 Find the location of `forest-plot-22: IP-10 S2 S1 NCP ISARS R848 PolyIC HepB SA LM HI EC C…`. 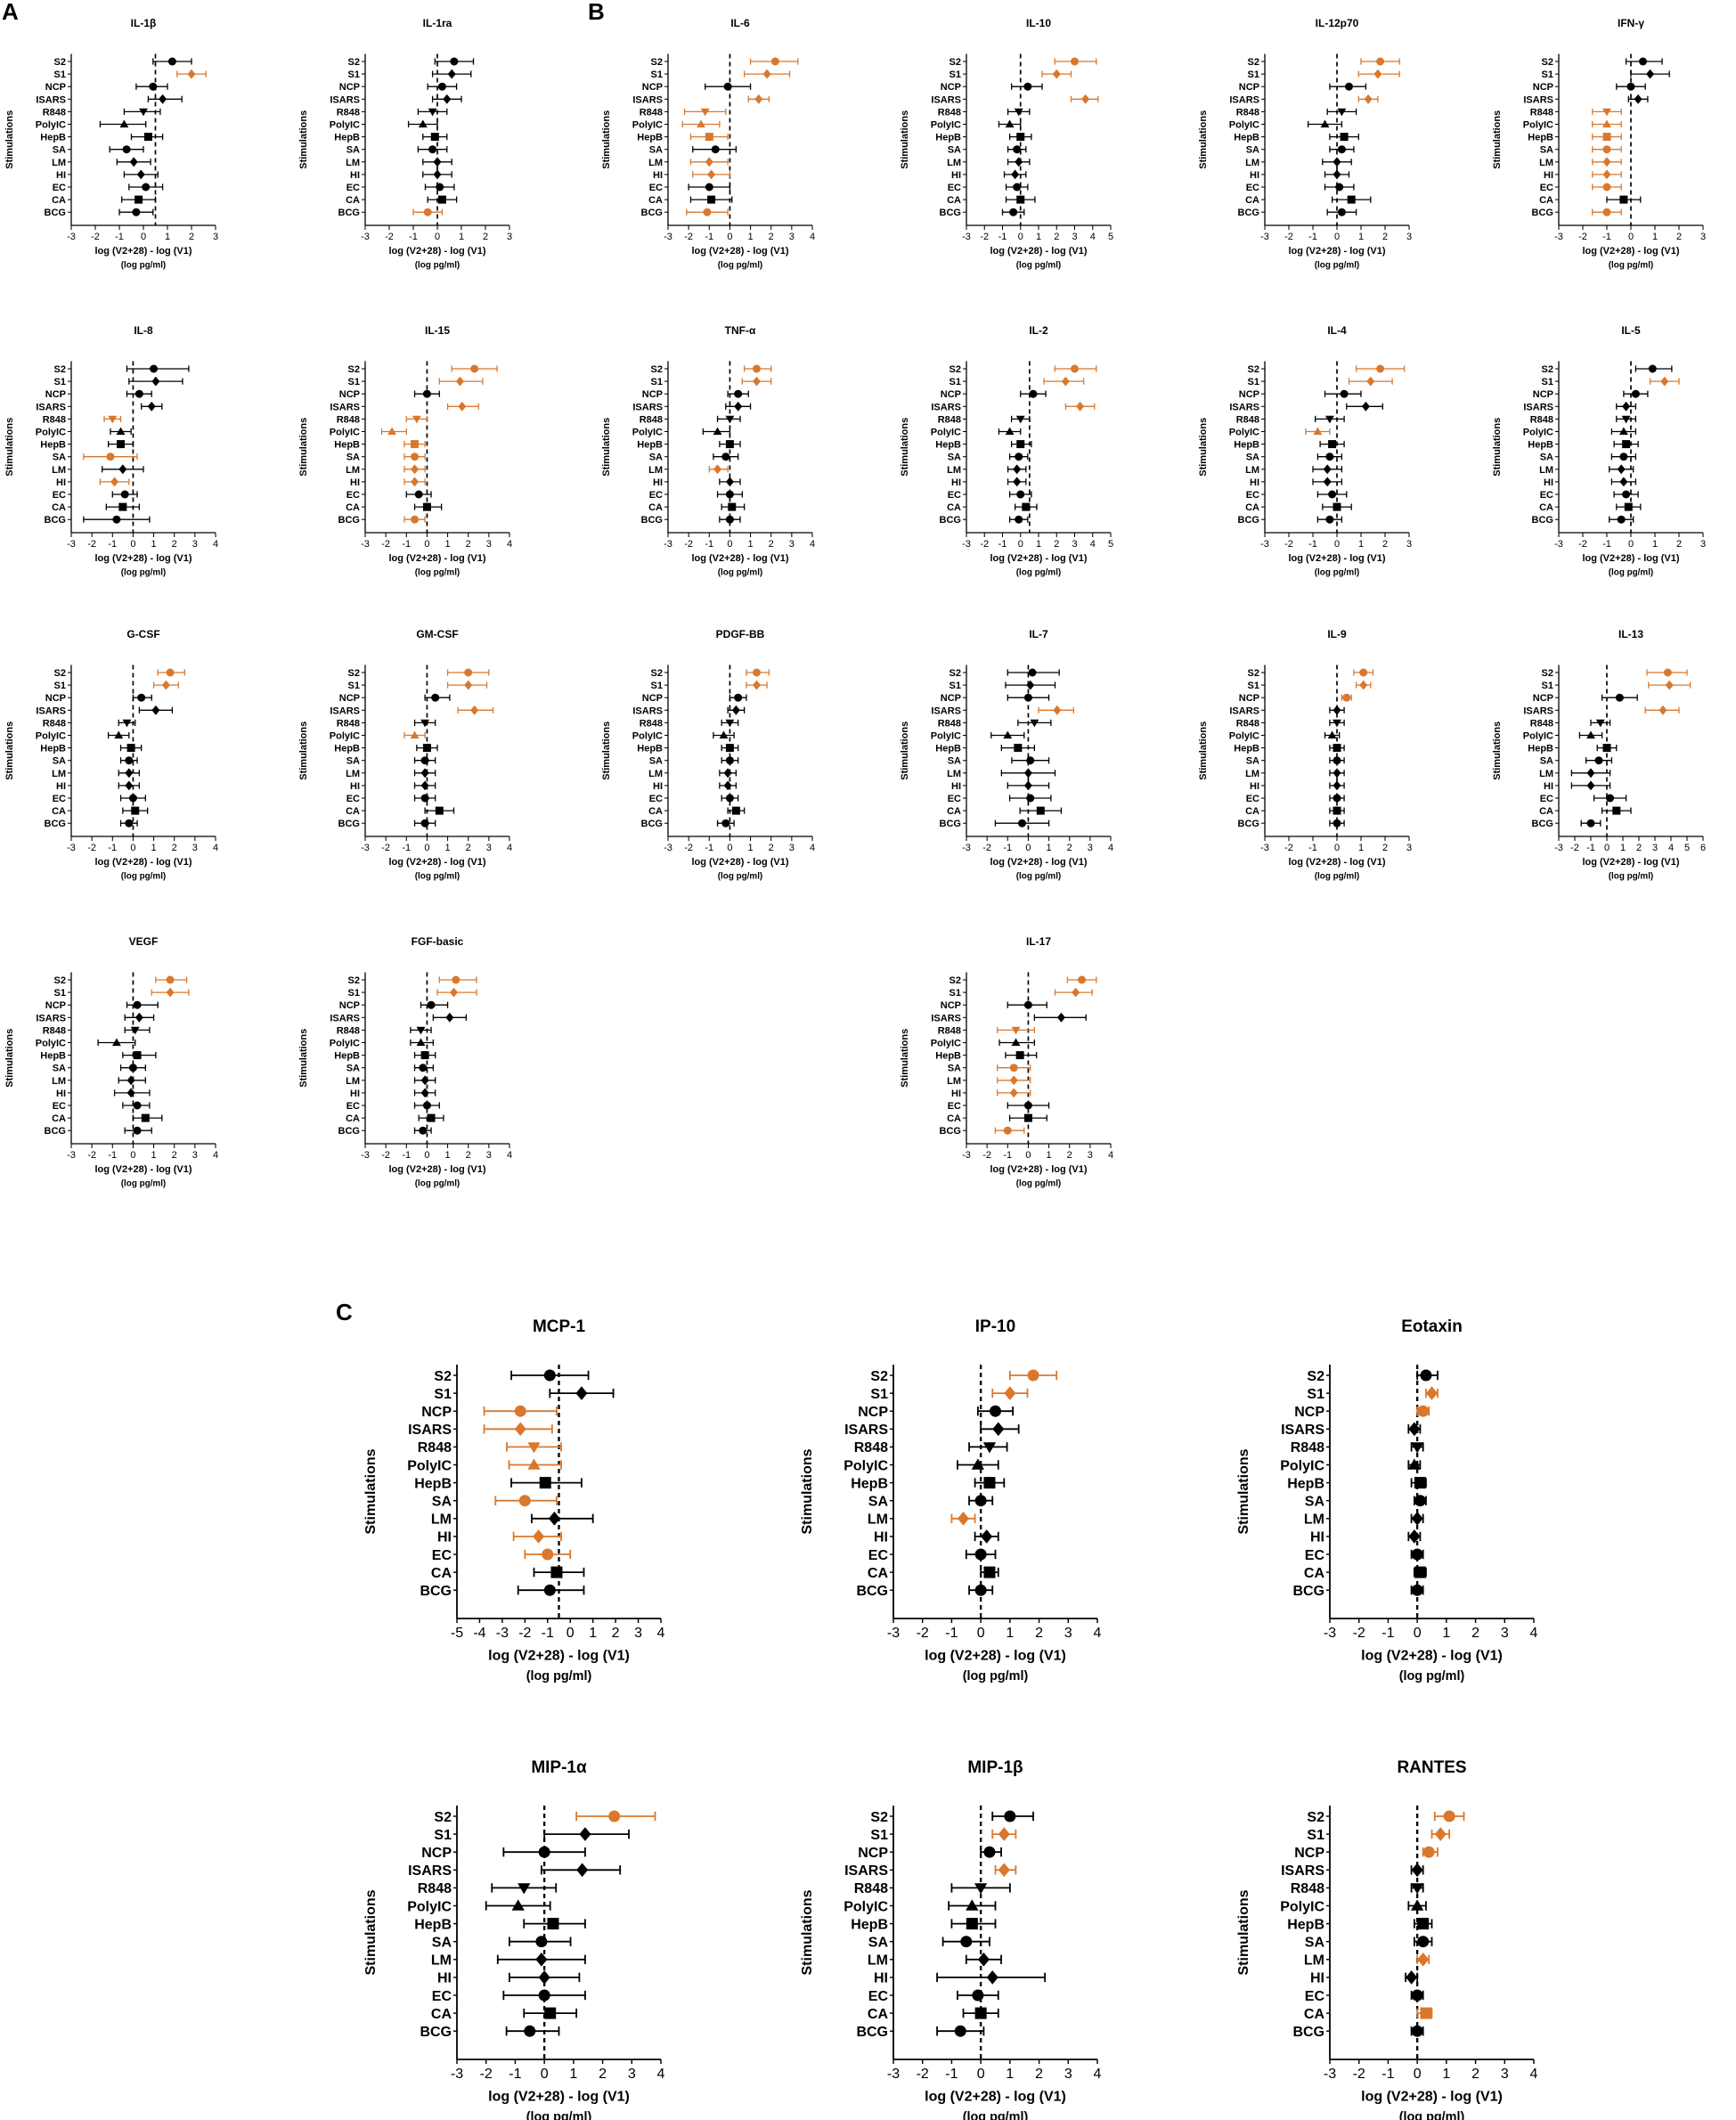

forest-plot-22: IP-10 S2 S1 NCP ISARS R848 PolyIC HepB SA LM HI EC C… is located at coordinates (951, 1501).